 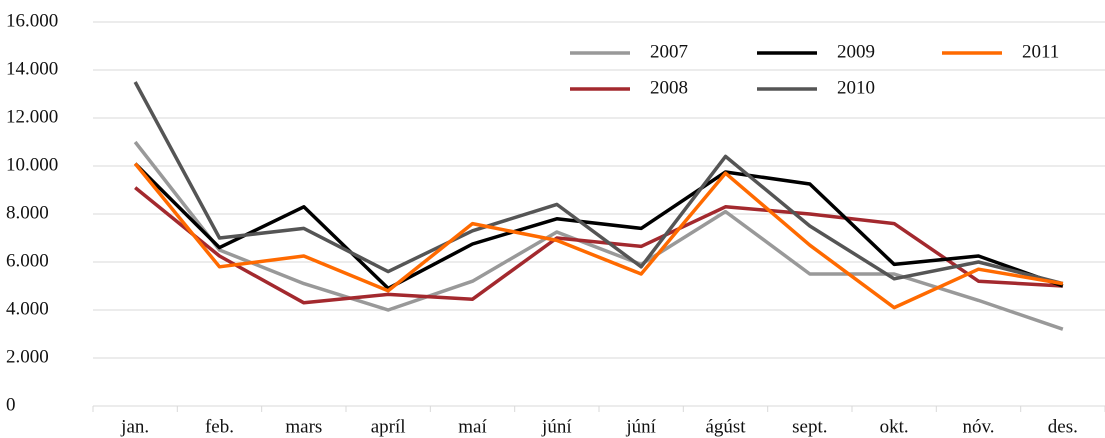 I want to click on y-tick-label: 10.000, so click(x=32, y=164).